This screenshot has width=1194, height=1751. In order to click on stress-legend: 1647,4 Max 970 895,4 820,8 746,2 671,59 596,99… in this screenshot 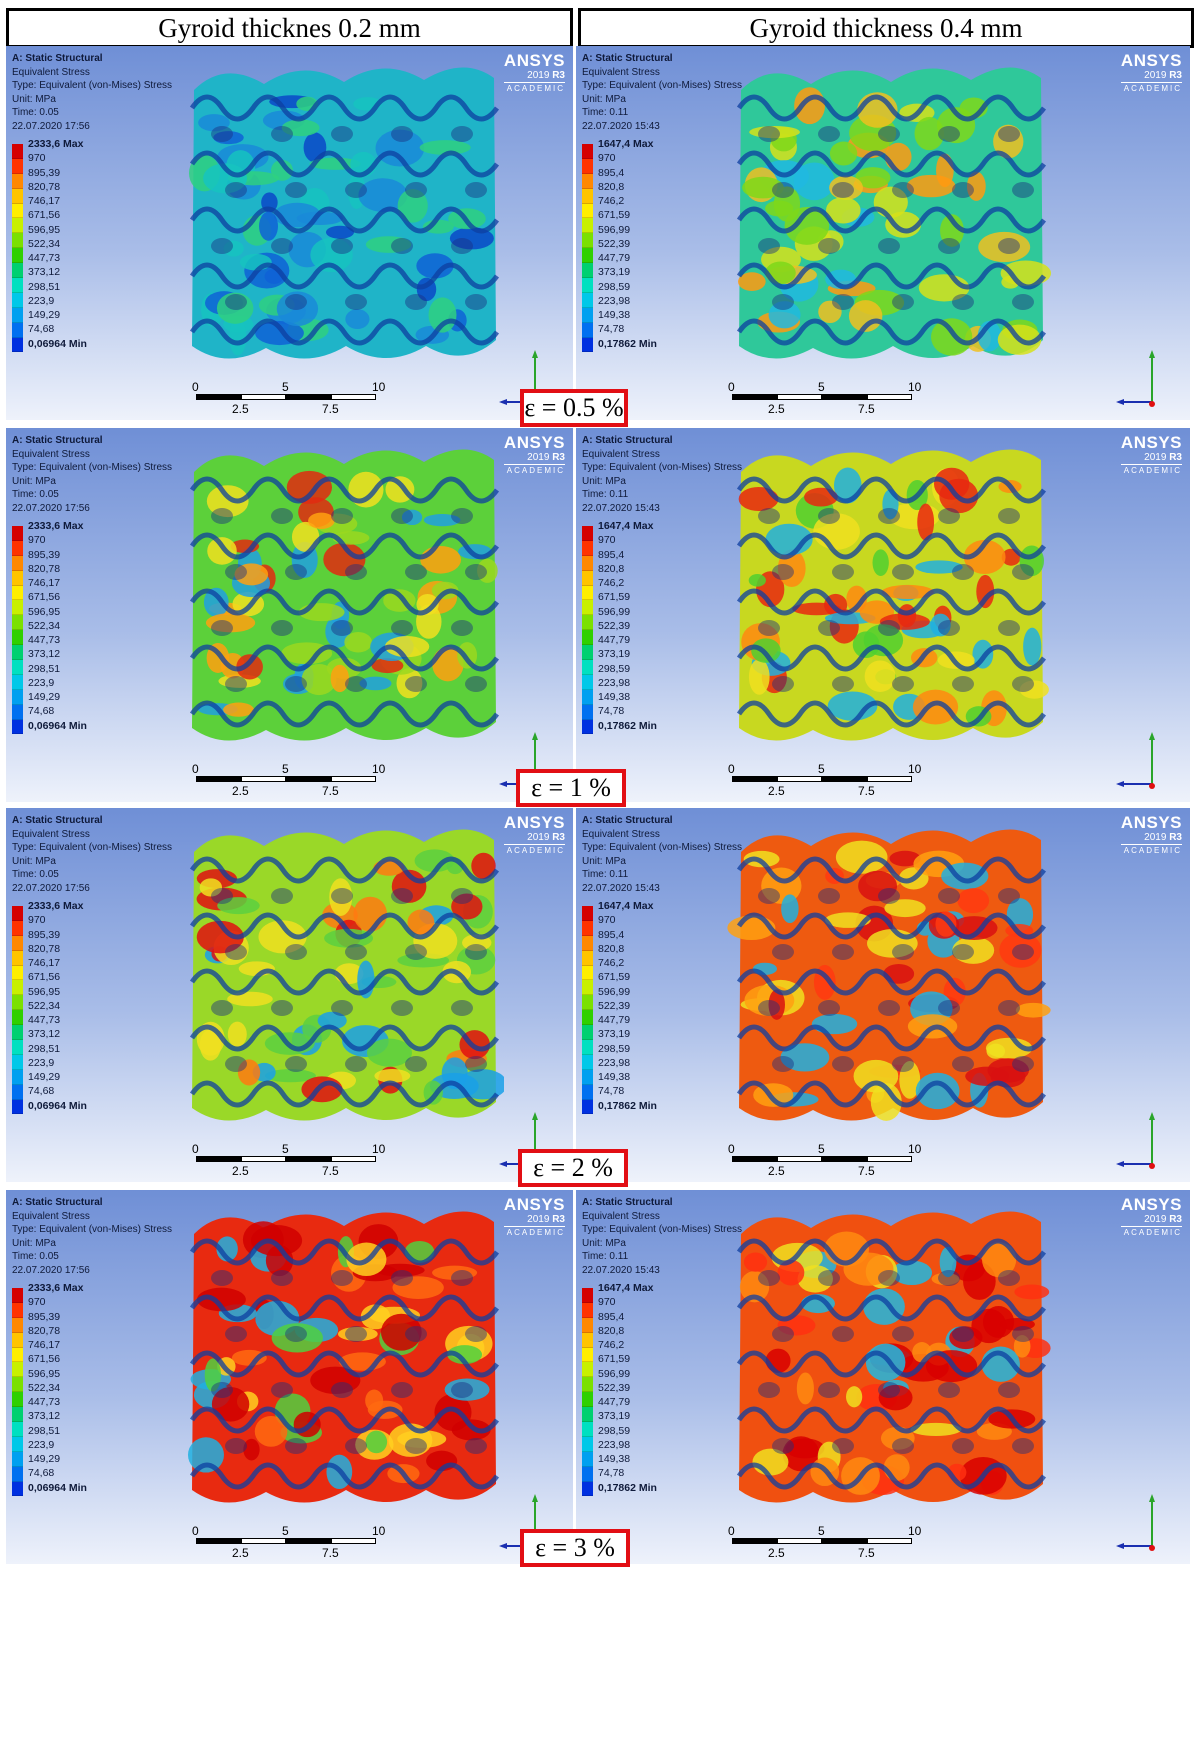, I will do `click(637, 635)`.